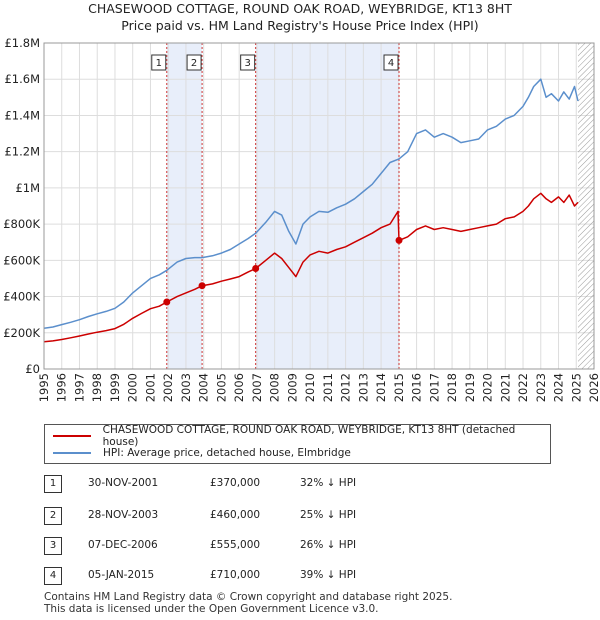  Describe the element at coordinates (328, 515) in the screenshot. I see `transaction-hpi-diff: 25% ↓ HPI` at that location.